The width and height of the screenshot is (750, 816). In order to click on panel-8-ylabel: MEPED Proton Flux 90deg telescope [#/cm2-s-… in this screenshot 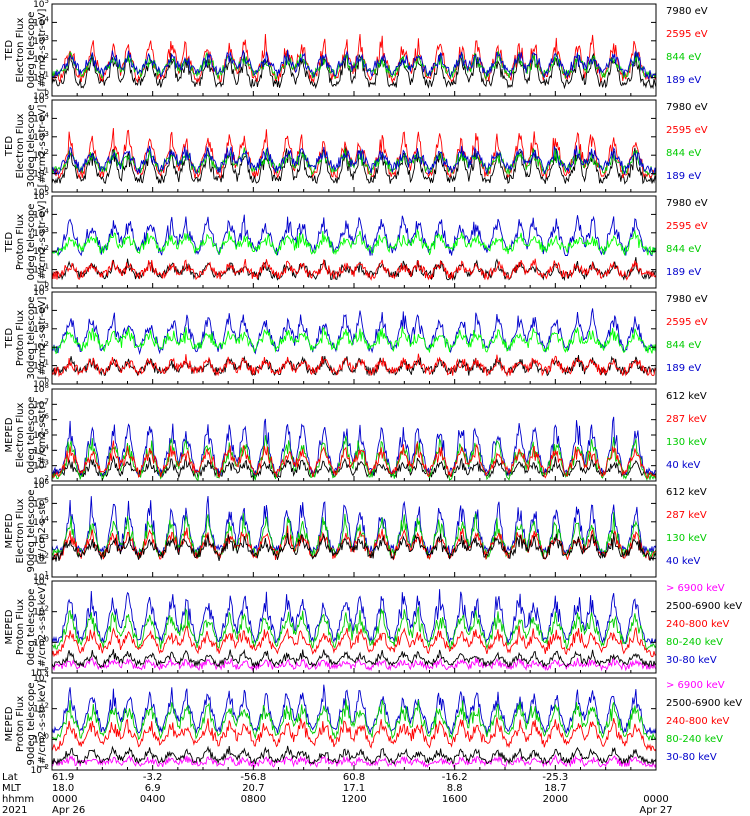, I will do `click(26, 724)`.